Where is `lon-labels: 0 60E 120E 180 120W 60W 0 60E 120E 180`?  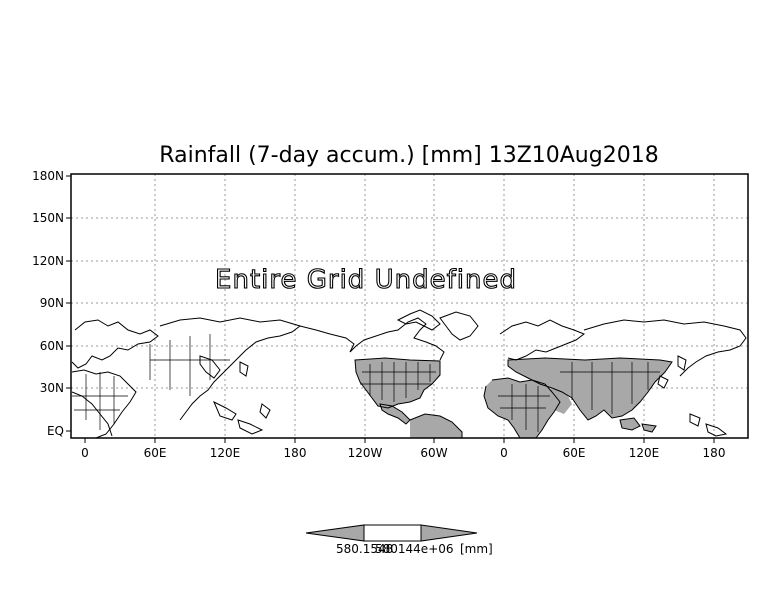
lon-labels: 0 60E 120E 180 120W 60W 0 60E 120E 180 is located at coordinates (403, 453).